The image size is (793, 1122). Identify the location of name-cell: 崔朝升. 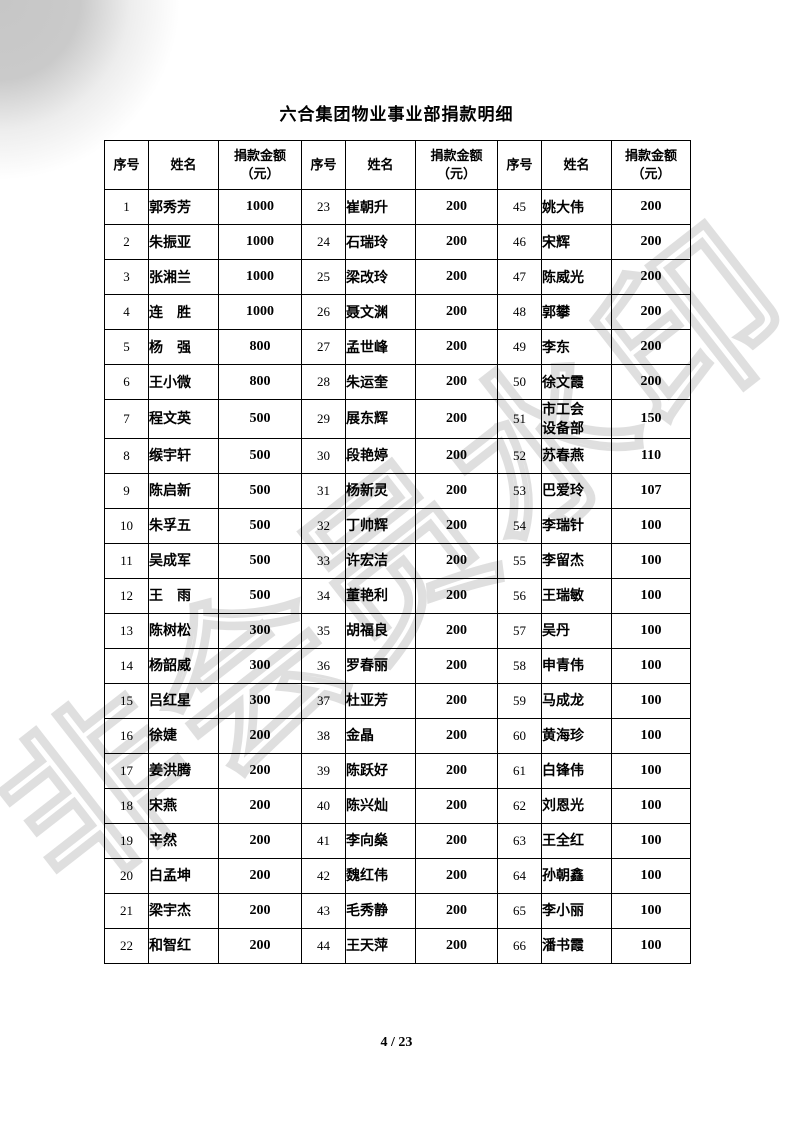
(380, 207).